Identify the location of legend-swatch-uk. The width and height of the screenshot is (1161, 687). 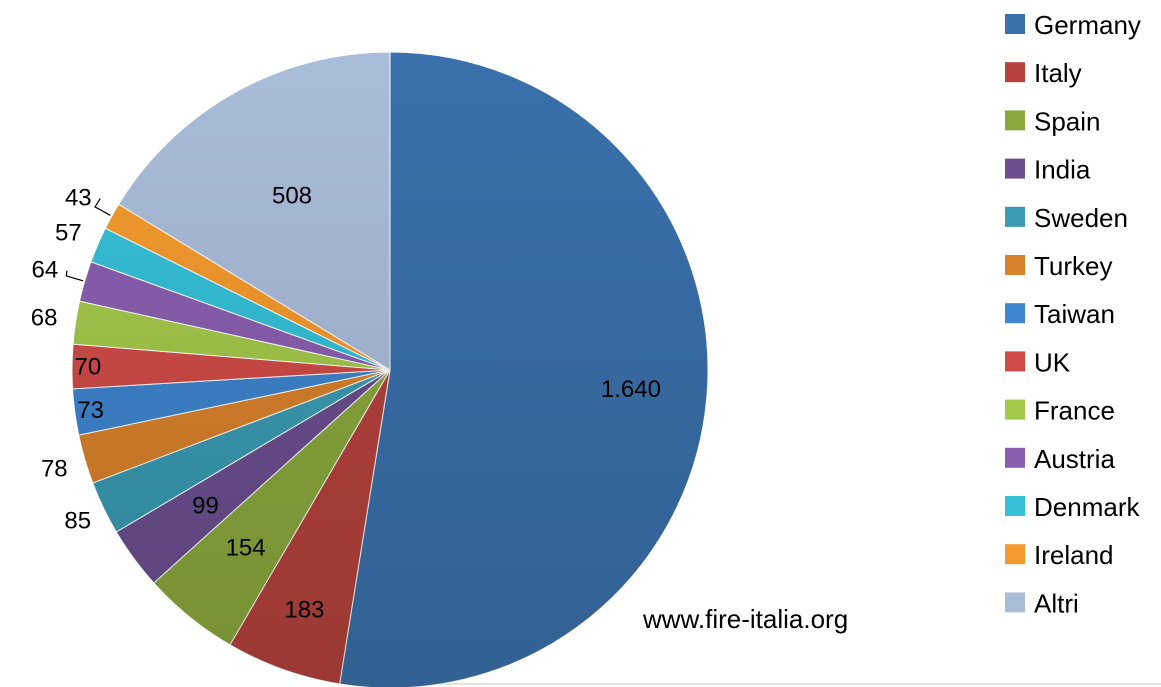
(1015, 361).